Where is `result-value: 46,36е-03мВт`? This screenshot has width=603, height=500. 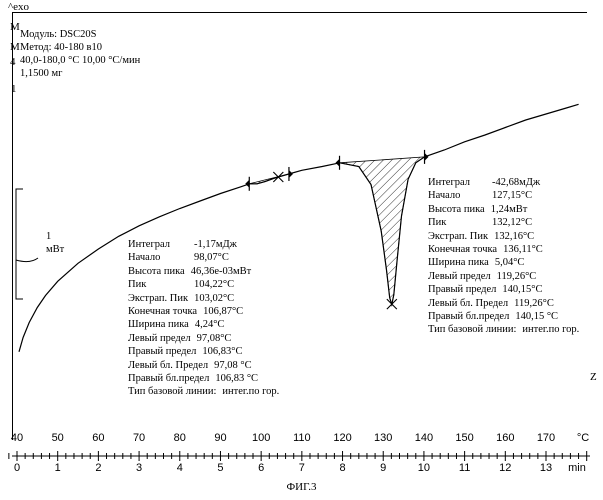 result-value: 46,36е-03мВт is located at coordinates (221, 271).